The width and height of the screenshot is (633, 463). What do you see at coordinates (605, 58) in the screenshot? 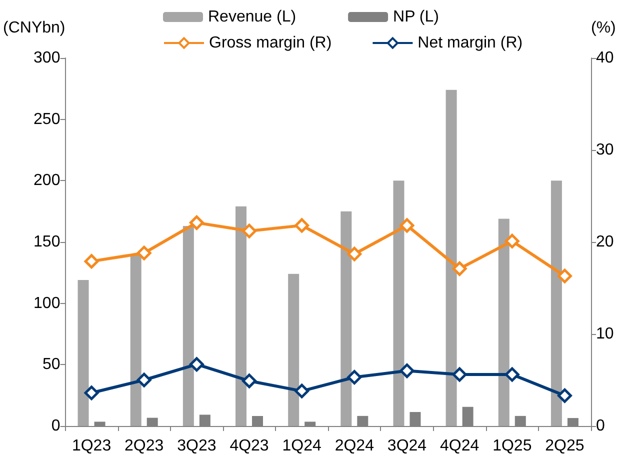
I see `y2-tick-label: 40` at bounding box center [605, 58].